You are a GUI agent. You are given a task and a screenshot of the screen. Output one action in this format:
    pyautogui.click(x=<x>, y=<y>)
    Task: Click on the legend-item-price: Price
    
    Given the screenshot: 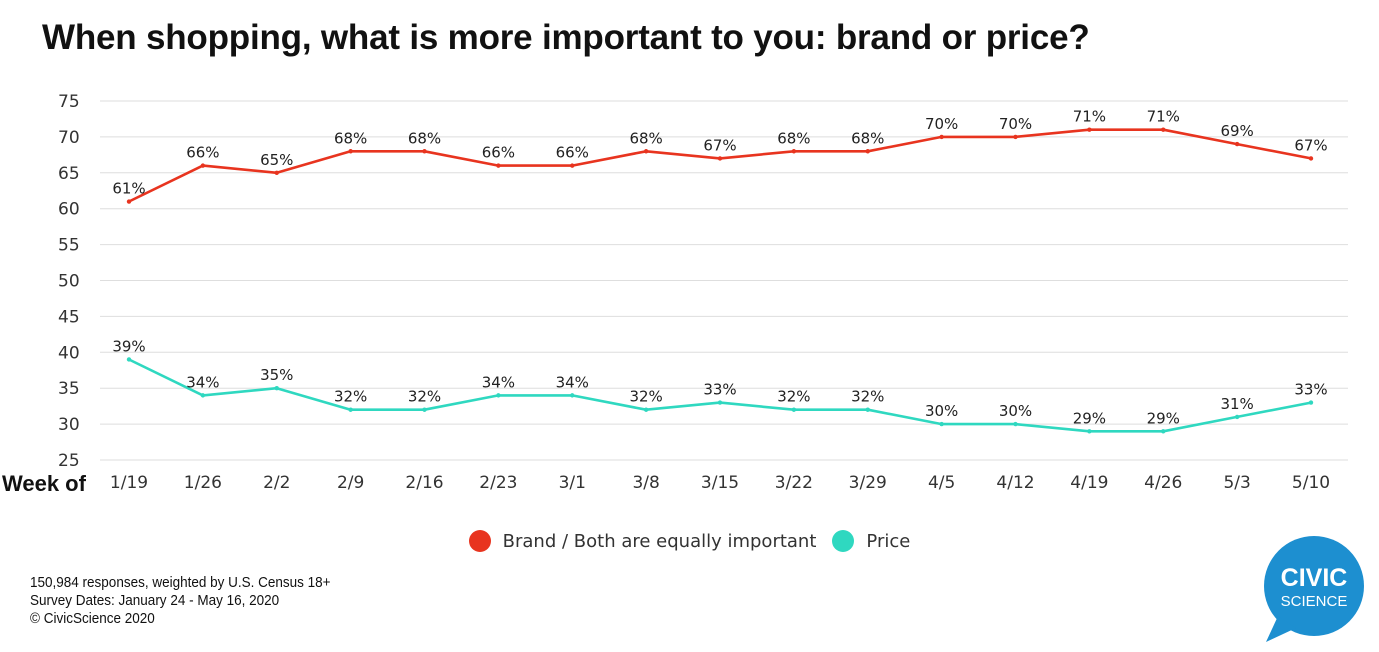 What is the action you would take?
    pyautogui.click(x=871, y=541)
    